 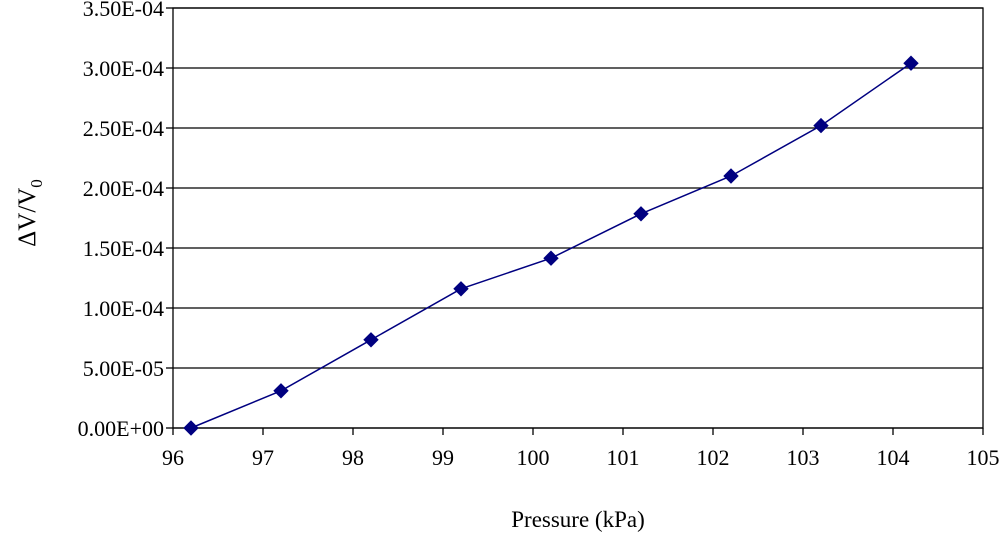 What do you see at coordinates (27, 217) in the screenshot?
I see `y-axis-title-main: ΔV/V` at bounding box center [27, 217].